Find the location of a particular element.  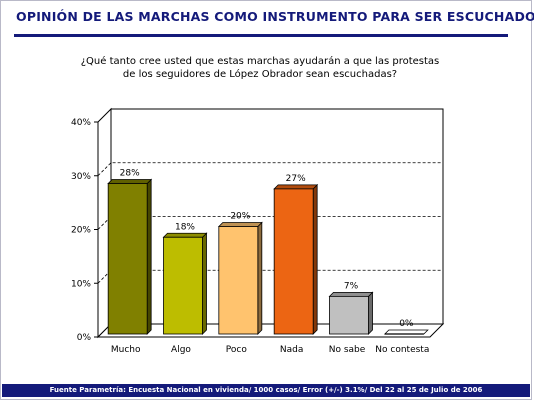

data-label: 0% is located at coordinates (406, 324).